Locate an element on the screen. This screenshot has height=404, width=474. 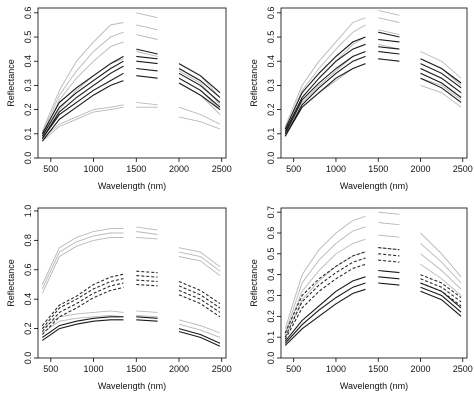
y-tick-label: 1.0 is located at coordinates (28, 211).